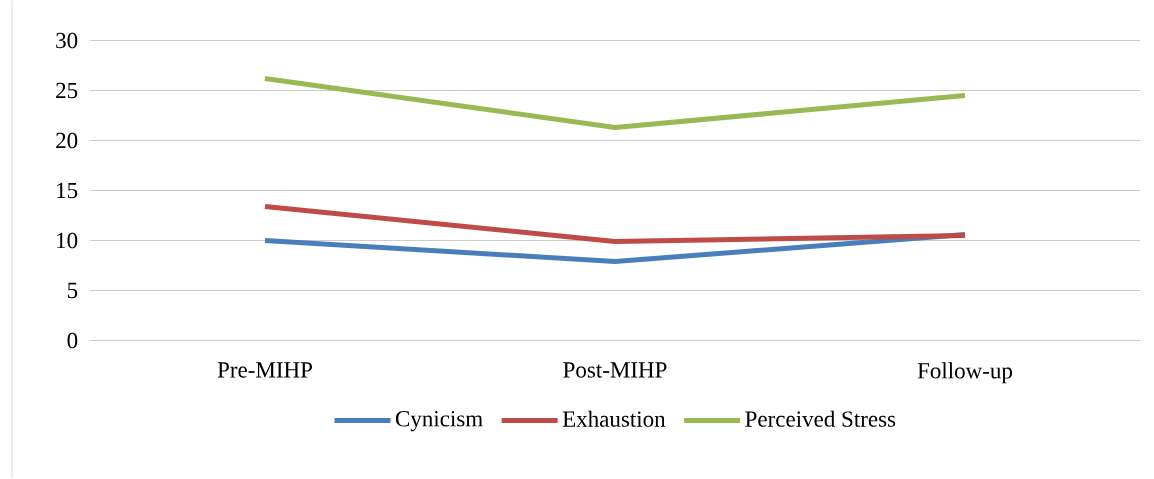 Image resolution: width=1154 pixels, height=479 pixels. I want to click on x-tick-label: Post-MIHP, so click(615, 370).